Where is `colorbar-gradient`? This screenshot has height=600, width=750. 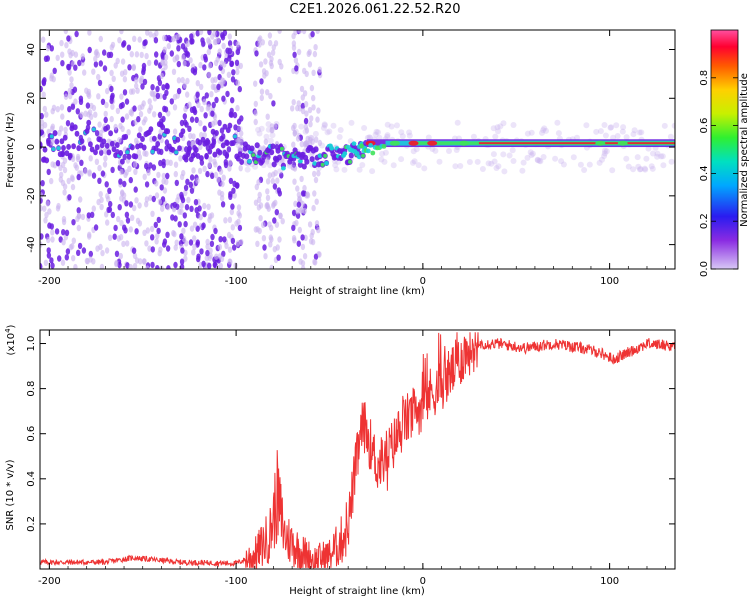
colorbar-gradient is located at coordinates (724, 149).